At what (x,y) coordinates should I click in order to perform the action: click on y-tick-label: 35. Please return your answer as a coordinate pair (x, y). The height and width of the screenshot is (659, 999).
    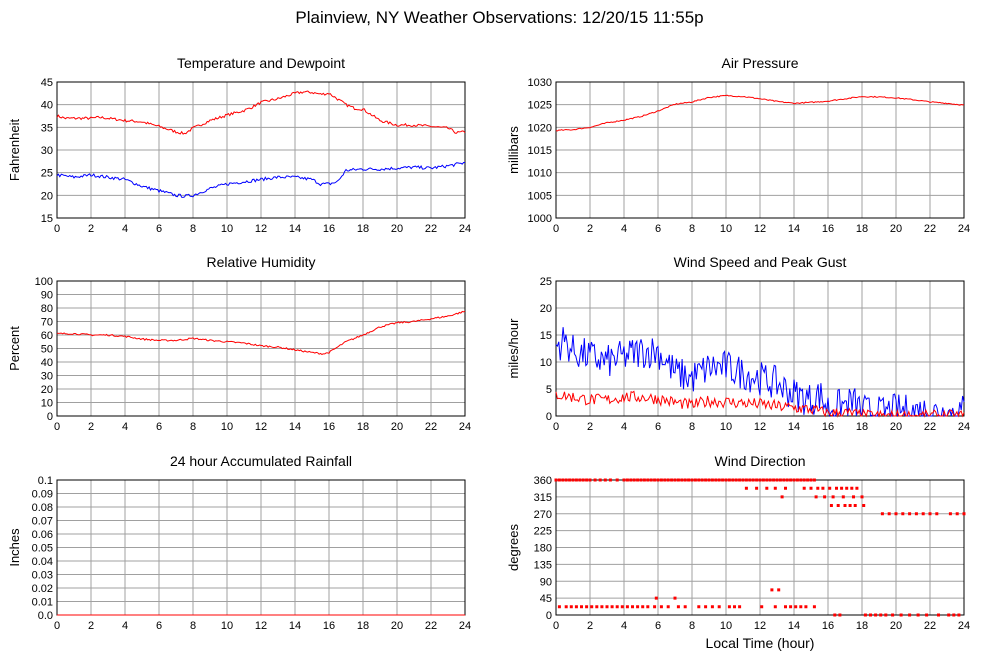
    Looking at the image, I should click on (47, 128).